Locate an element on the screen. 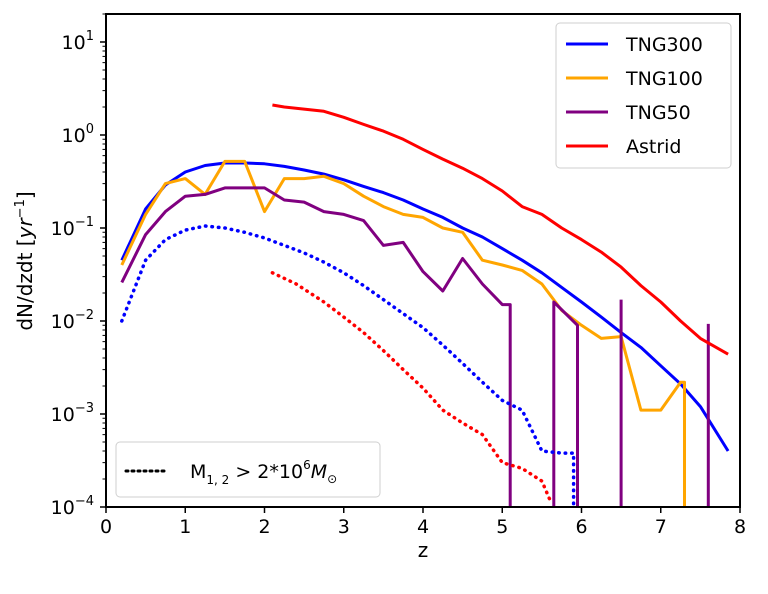  x-tick-label: 3 is located at coordinates (344, 527).